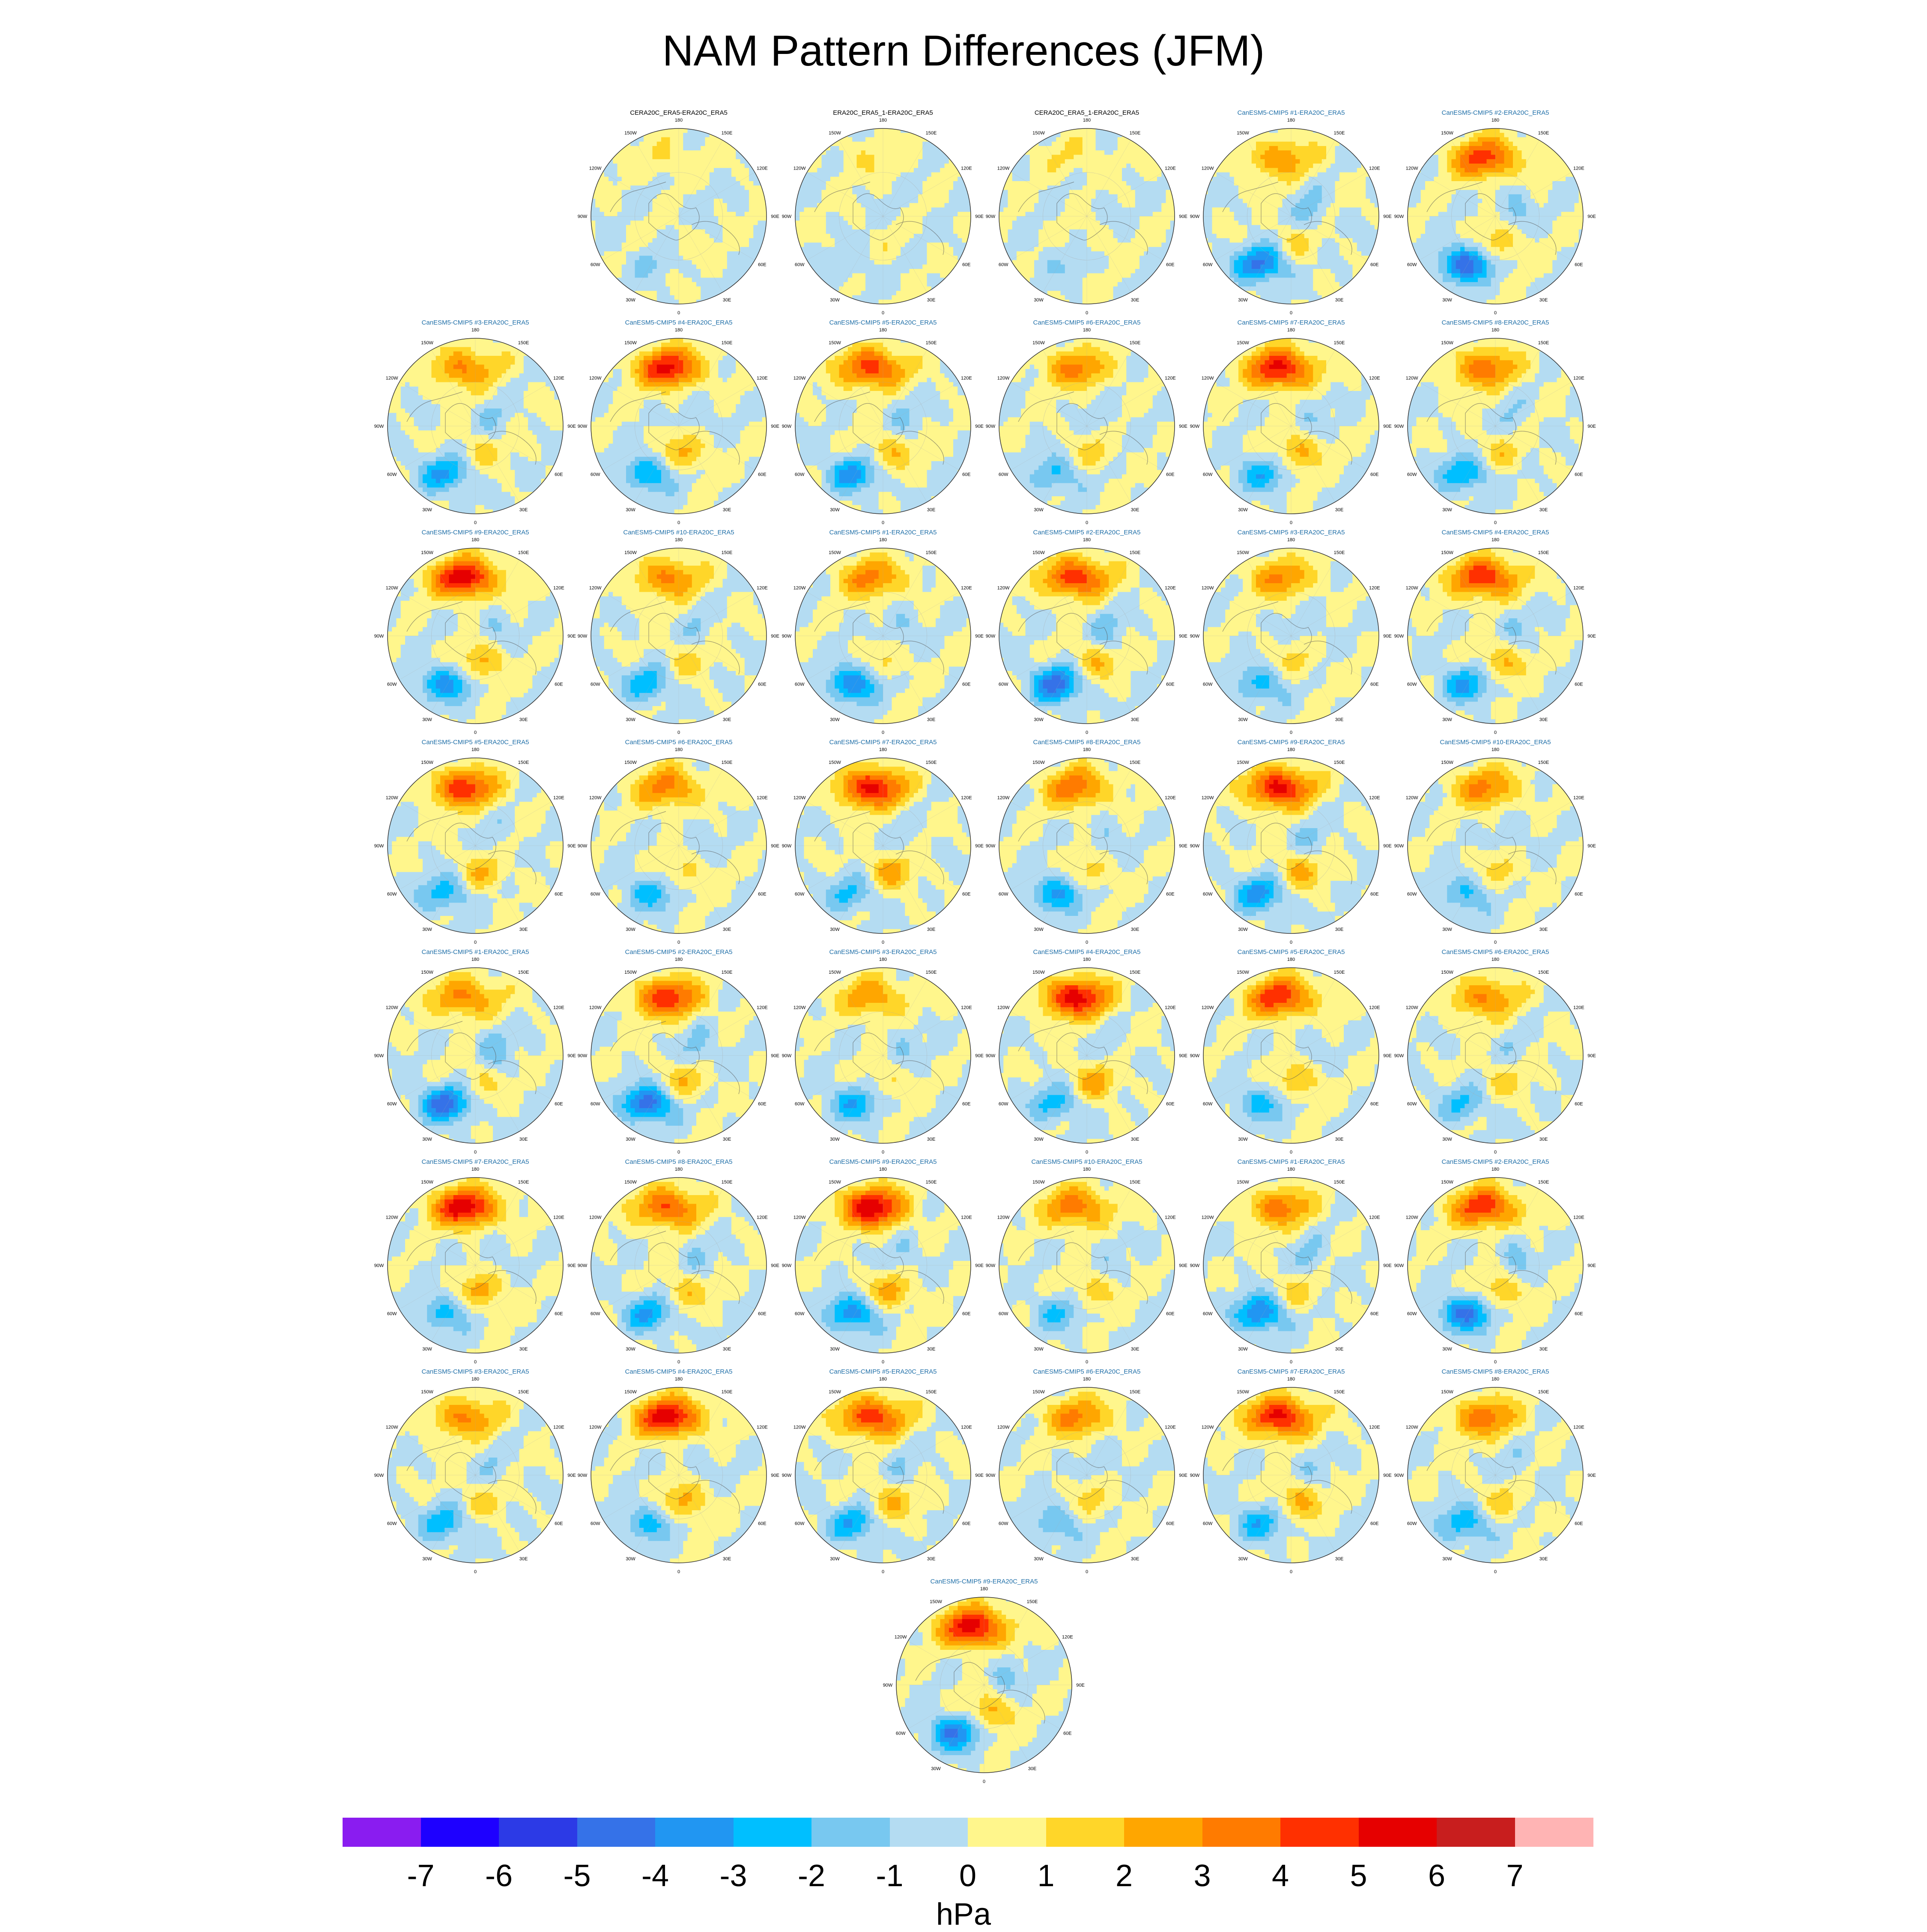 The width and height of the screenshot is (1927, 1932). Describe the element at coordinates (1202, 1875) in the screenshot. I see `colorbar-tick-label: 3` at that location.